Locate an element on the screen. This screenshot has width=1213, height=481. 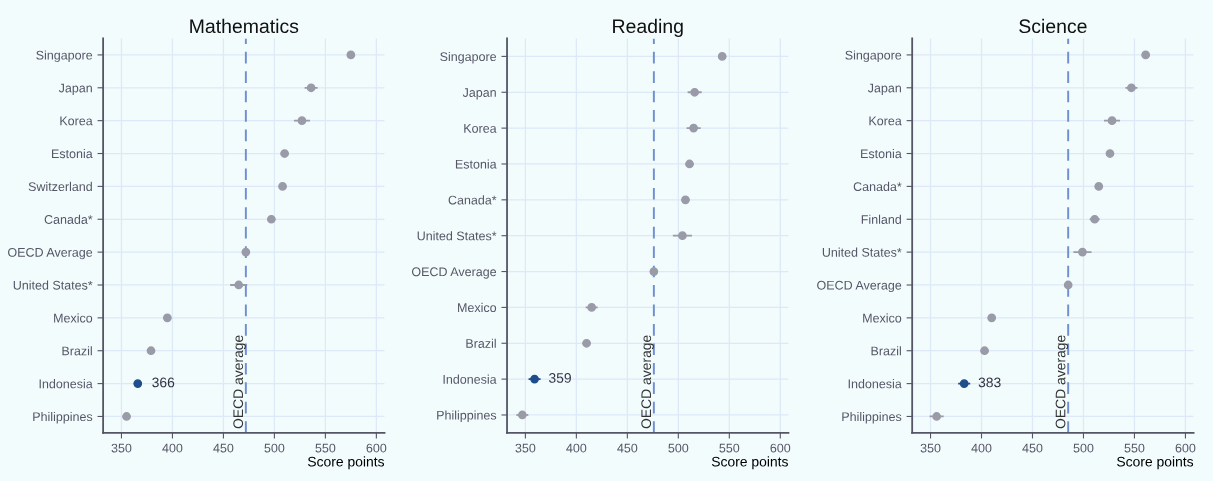
y-tick-label: Finland is located at coordinates (881, 219).